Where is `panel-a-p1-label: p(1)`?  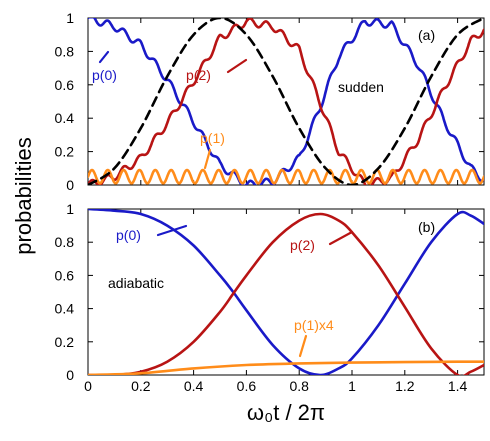
panel-a-p1-label: p(1) is located at coordinates (212, 138).